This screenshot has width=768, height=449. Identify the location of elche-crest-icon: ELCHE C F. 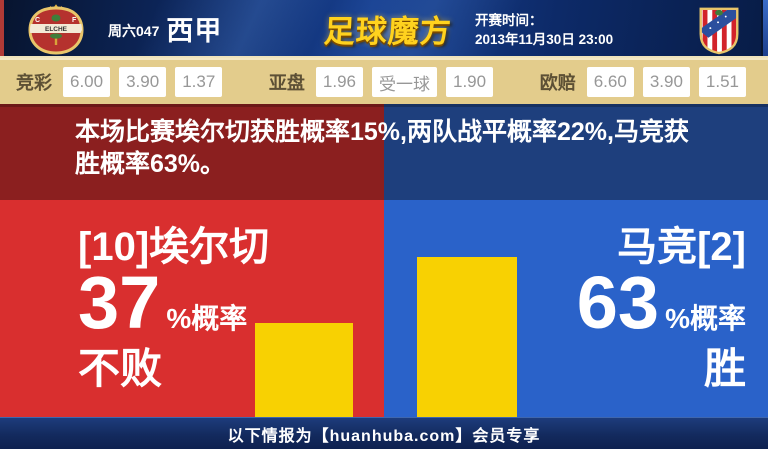
(56, 31).